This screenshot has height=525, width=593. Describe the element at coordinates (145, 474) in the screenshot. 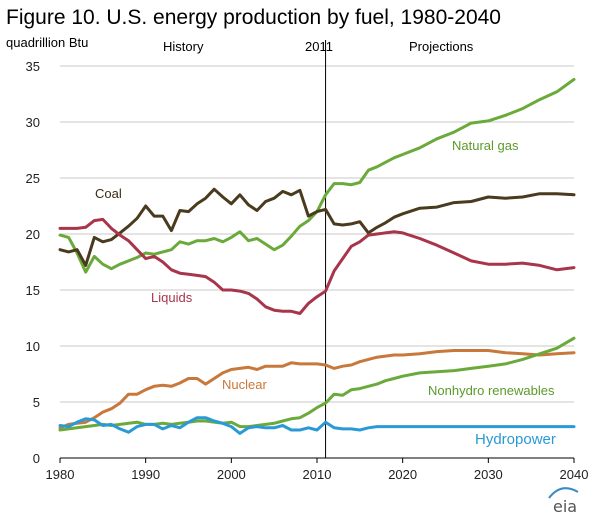

I see `x-tick-label-1990: 1990` at that location.